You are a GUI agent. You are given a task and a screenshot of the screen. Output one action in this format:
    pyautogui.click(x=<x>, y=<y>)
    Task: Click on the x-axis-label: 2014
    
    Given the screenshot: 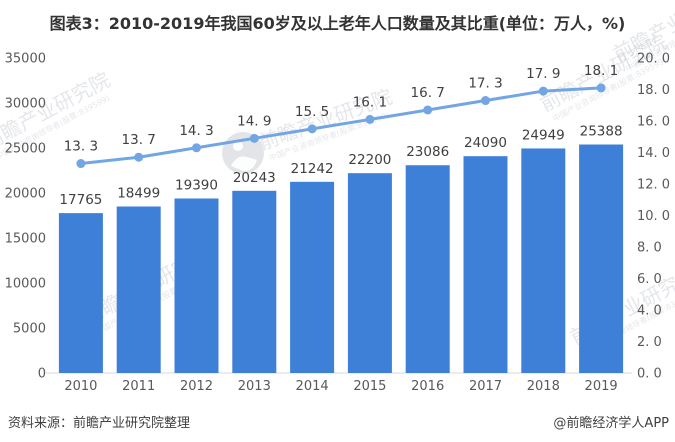 What is the action you would take?
    pyautogui.click(x=312, y=386)
    